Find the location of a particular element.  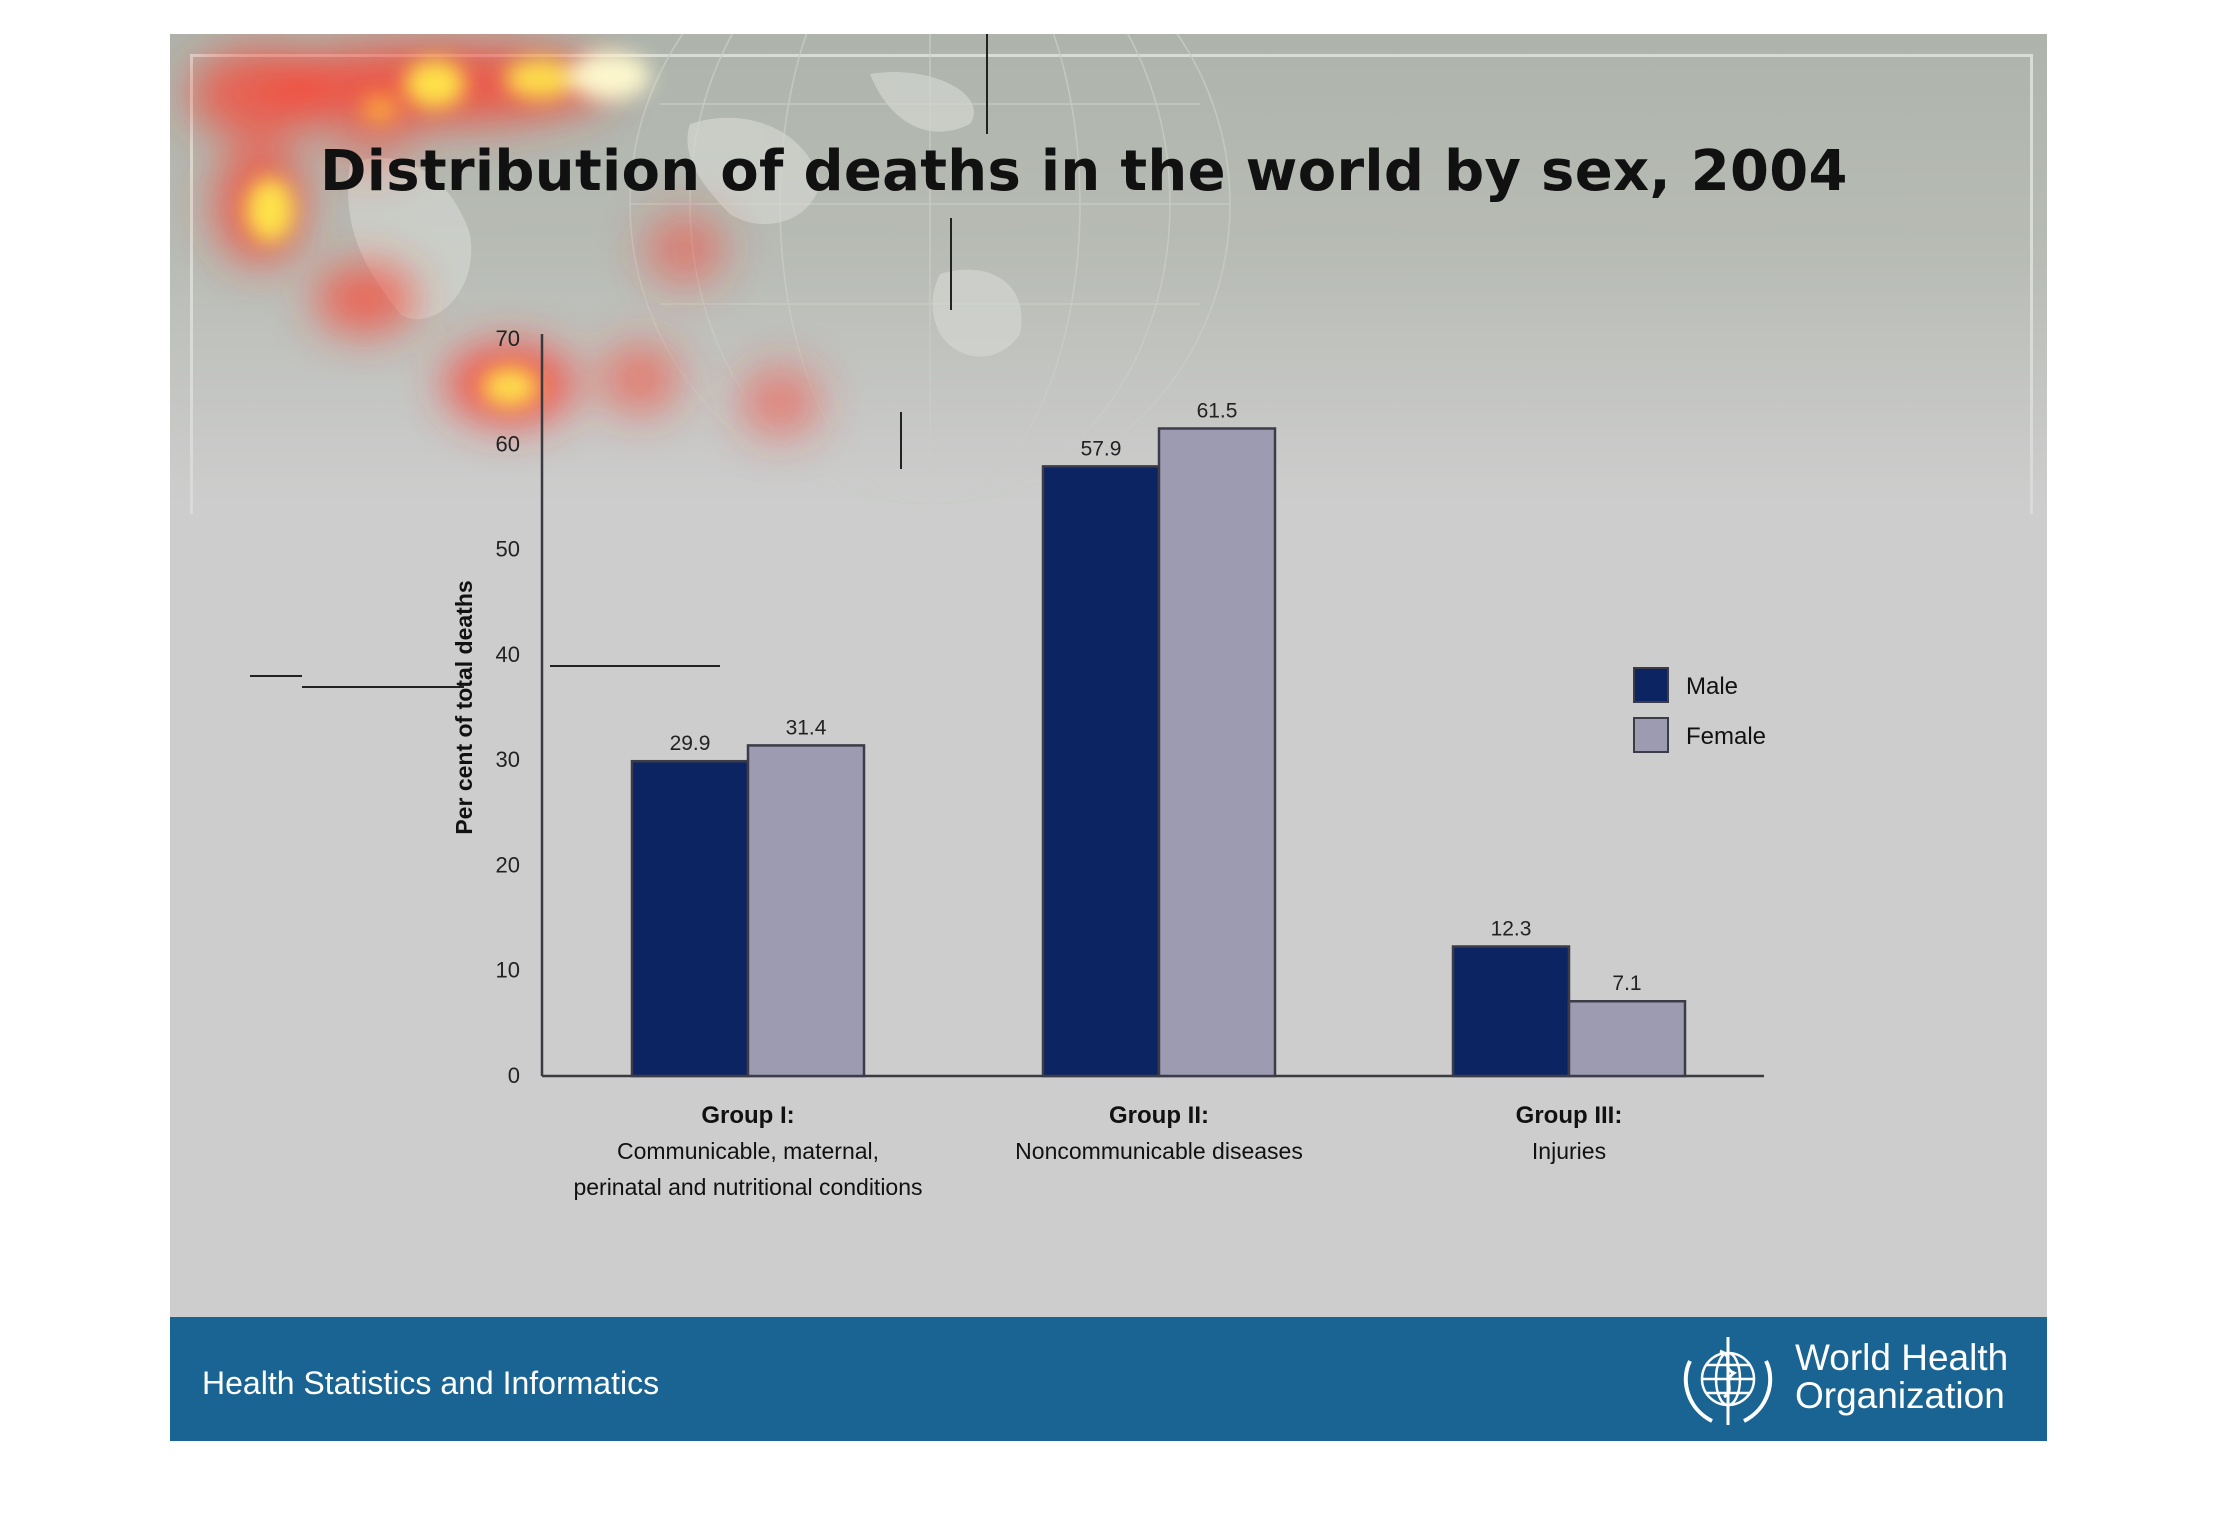

legend-label: Female is located at coordinates (1726, 736).